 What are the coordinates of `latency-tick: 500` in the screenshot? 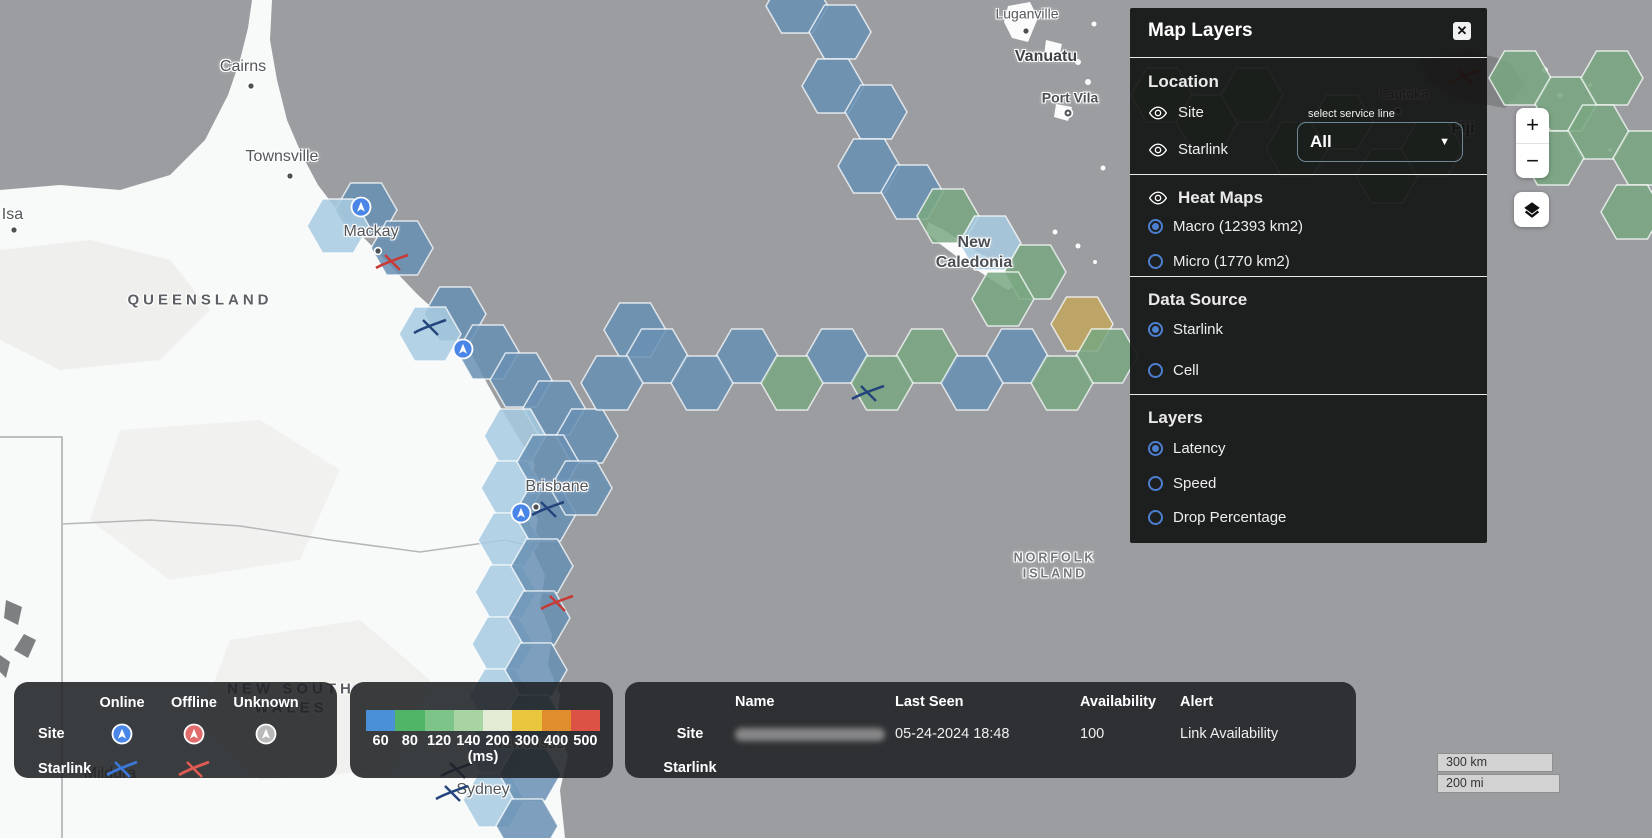 It's located at (585, 741).